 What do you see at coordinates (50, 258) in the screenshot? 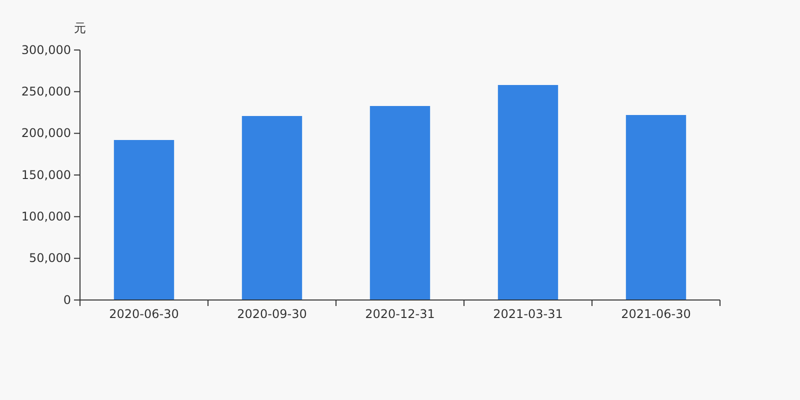
I see `y-tick-label: 50,000` at bounding box center [50, 258].